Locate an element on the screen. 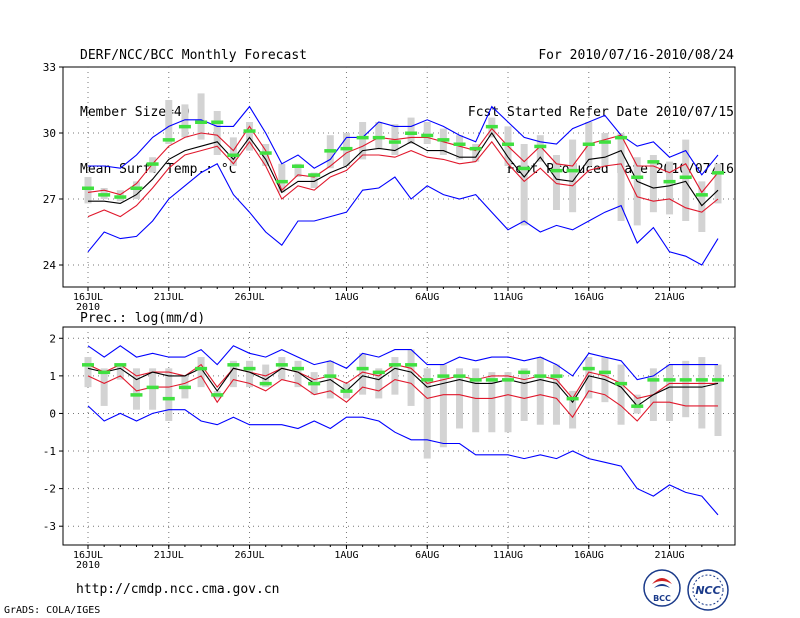  source-url: http://cmdp.ncc.cma.gov.cn is located at coordinates (178, 589).